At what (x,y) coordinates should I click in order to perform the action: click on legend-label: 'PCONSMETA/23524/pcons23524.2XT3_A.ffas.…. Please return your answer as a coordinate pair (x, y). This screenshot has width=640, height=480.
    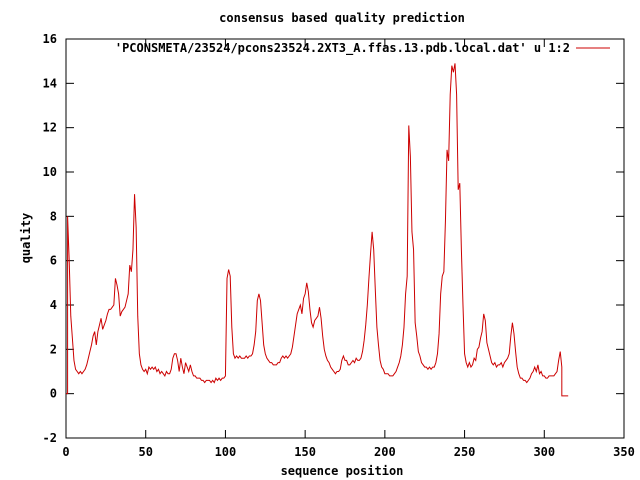
    Looking at the image, I should click on (342, 48).